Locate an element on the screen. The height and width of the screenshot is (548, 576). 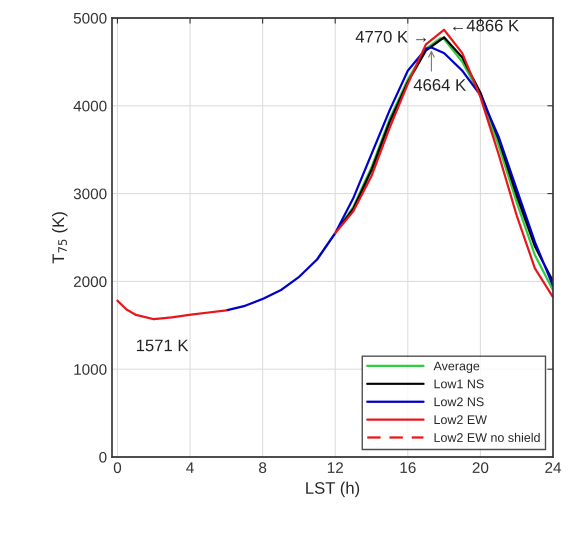
legend-label: Low2 NS is located at coordinates (459, 401).